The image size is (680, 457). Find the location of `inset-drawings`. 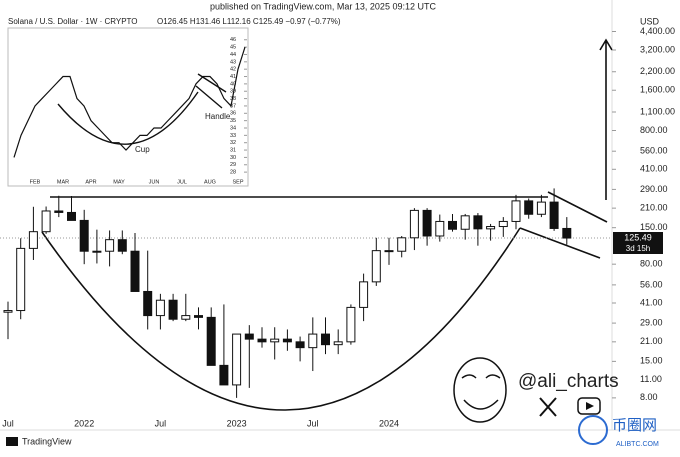

inset-drawings is located at coordinates (142, 109).